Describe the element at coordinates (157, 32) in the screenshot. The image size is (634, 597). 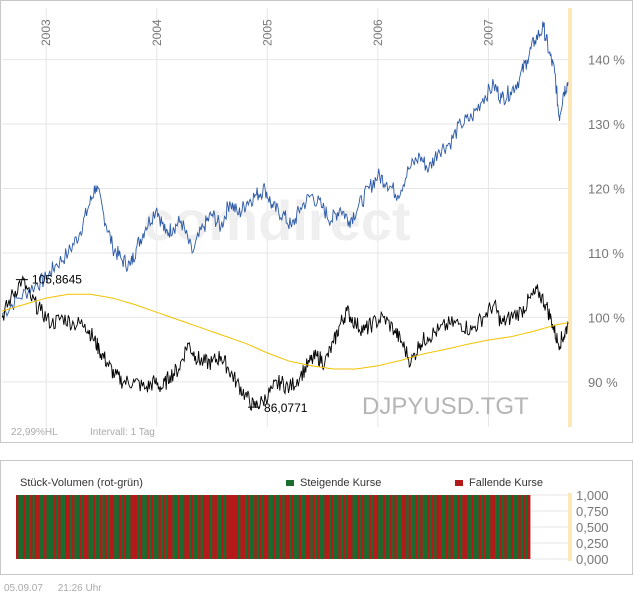
I see `x-tick-label: 2004` at that location.